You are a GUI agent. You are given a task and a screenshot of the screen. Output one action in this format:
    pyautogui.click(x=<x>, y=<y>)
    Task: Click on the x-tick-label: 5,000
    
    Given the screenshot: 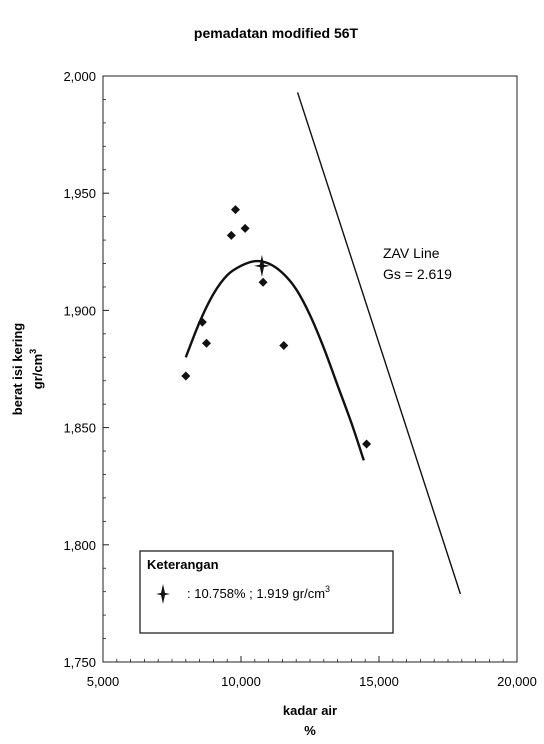 What is the action you would take?
    pyautogui.click(x=103, y=681)
    